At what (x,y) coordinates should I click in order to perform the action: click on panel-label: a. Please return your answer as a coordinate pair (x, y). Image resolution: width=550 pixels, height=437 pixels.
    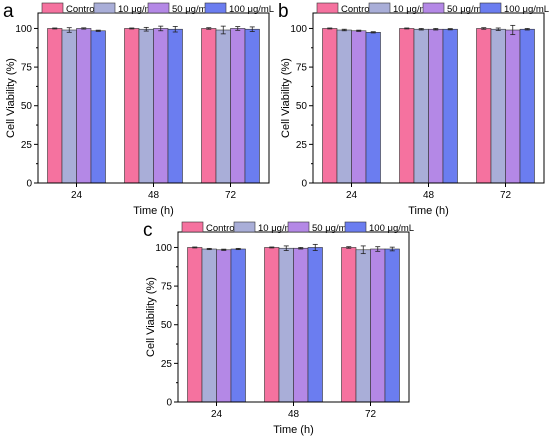
    Looking at the image, I should click on (8, 11).